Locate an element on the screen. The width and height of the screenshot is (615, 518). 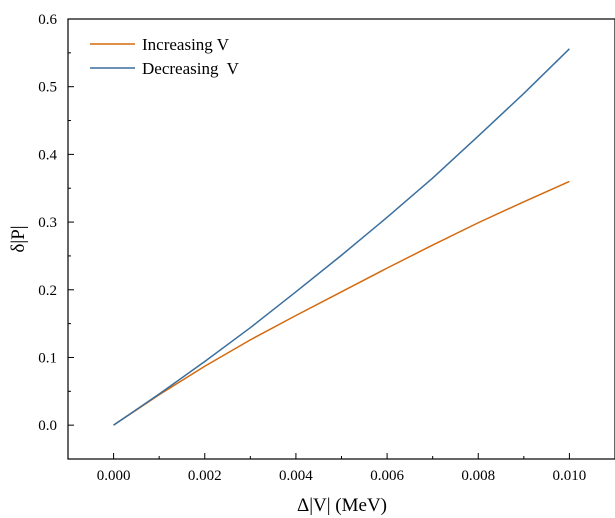
y-tick-label: 0.6 is located at coordinates (47, 20).